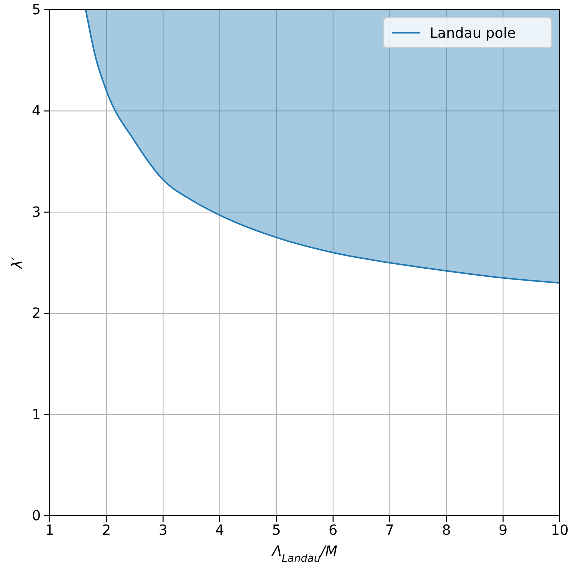 The image size is (571, 562). What do you see at coordinates (277, 530) in the screenshot?
I see `x-tick-label: 5` at bounding box center [277, 530].